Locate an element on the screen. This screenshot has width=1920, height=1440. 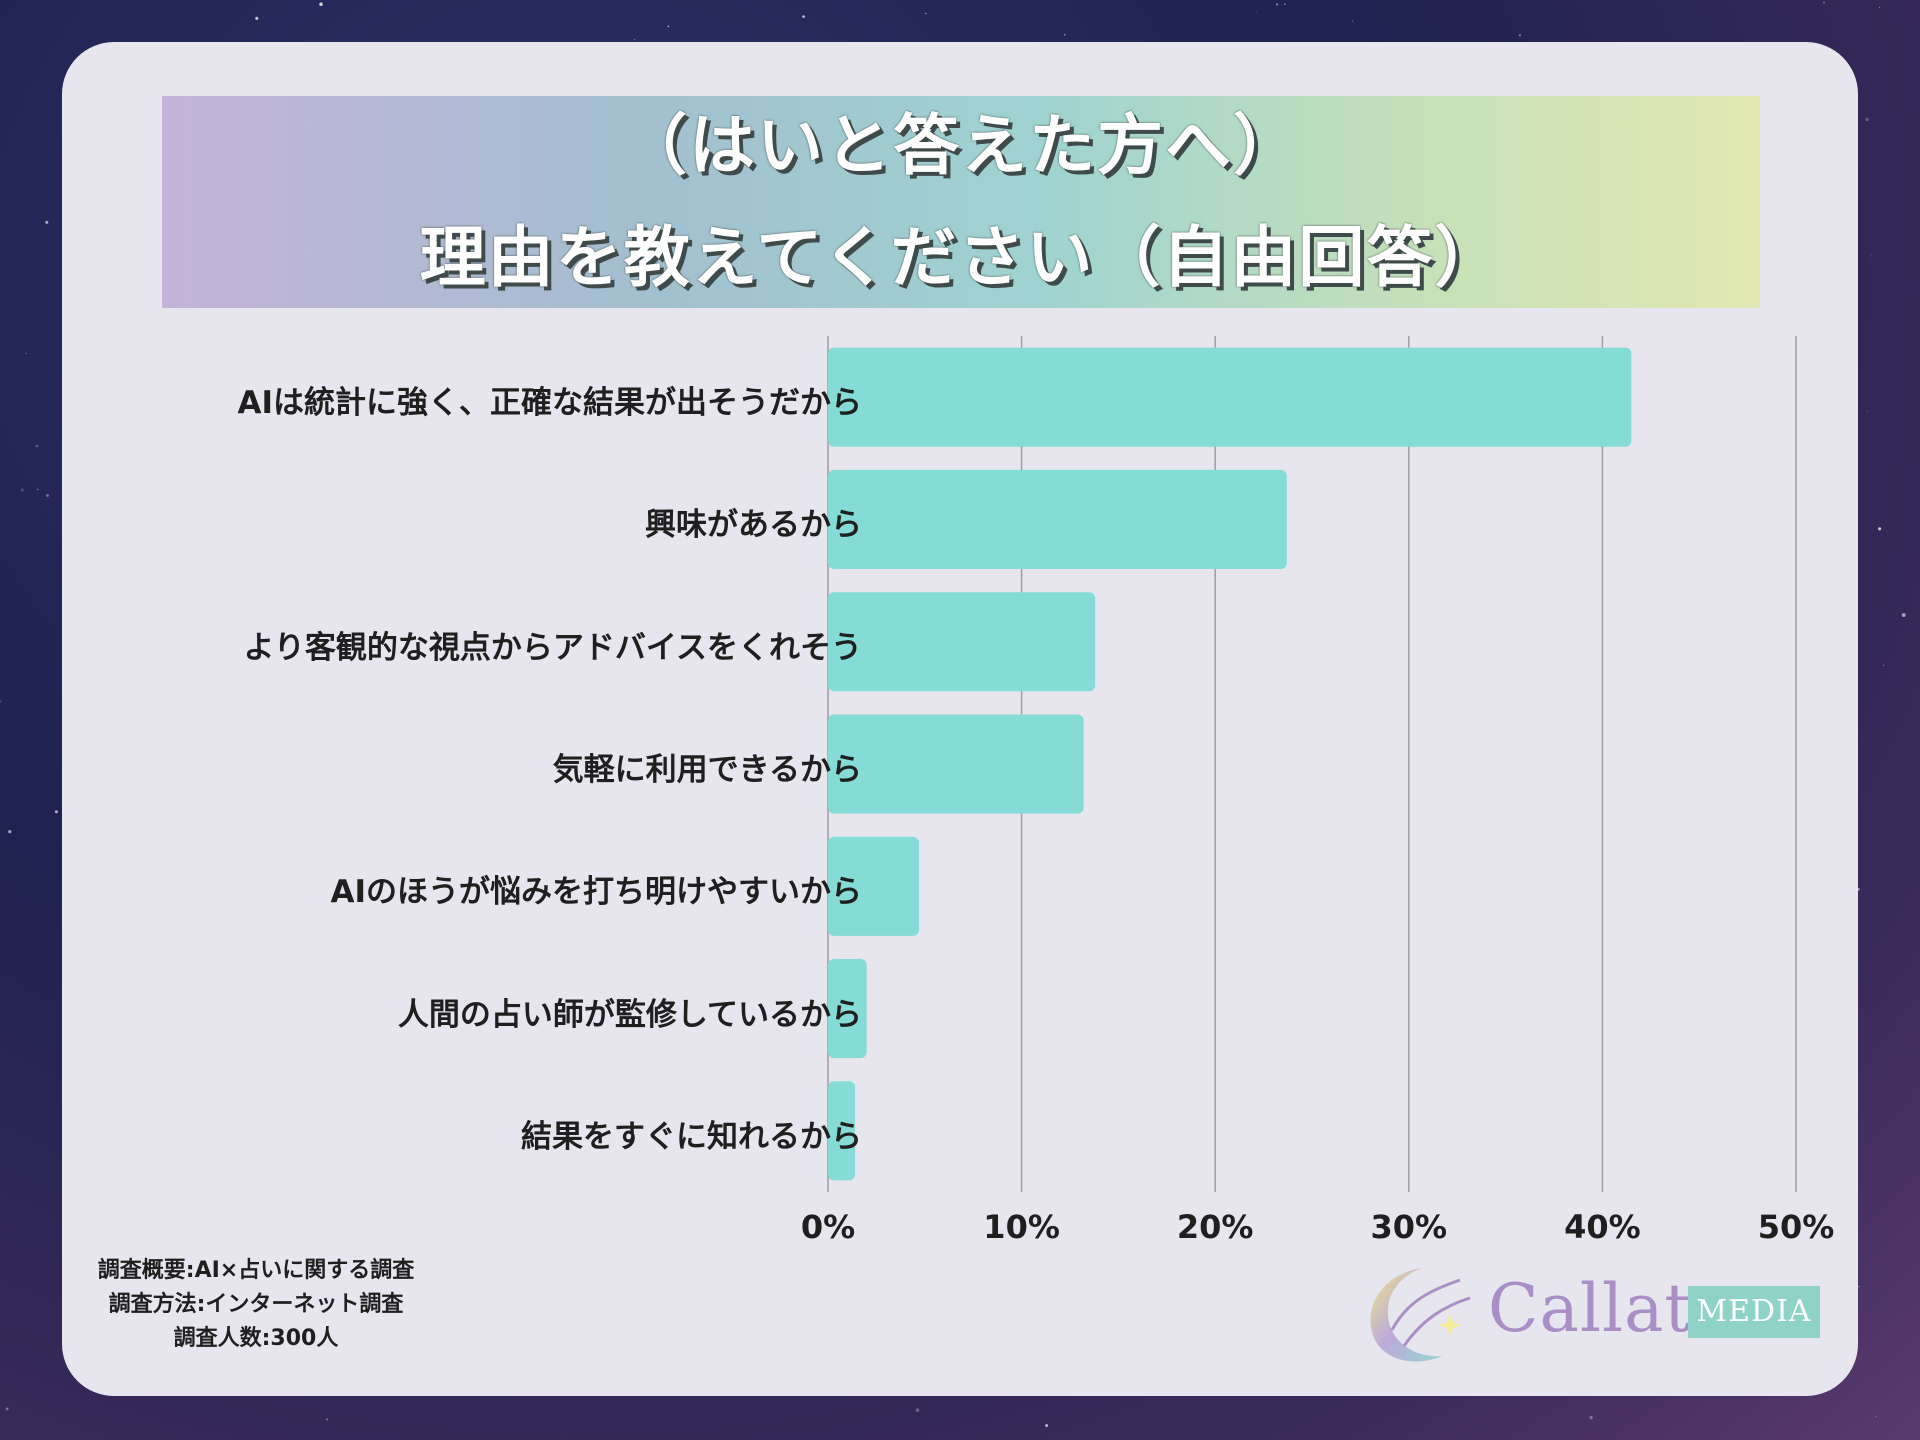
x-tick-label: 0% is located at coordinates (828, 1227).